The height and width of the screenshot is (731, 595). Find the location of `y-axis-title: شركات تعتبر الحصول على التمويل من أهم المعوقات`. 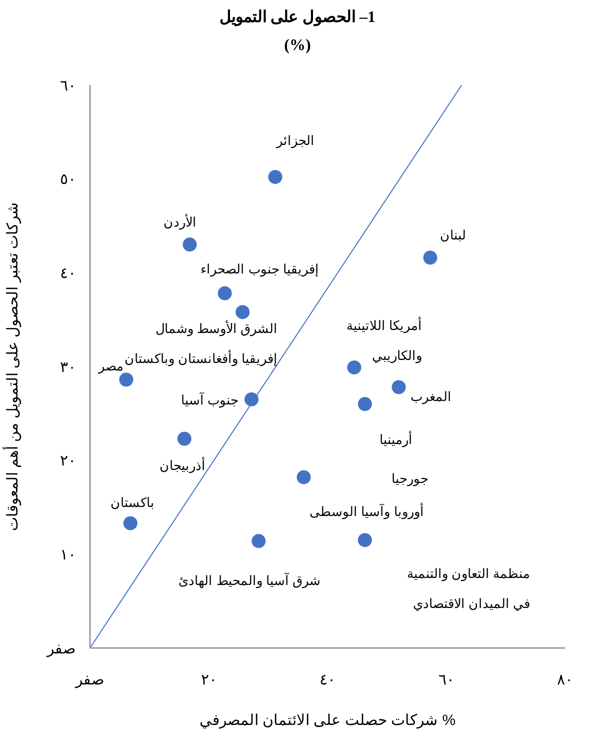

y-axis-title: شركات تعتبر الحصول على التمويل من أهم المعوقات is located at coordinates (12, 367).